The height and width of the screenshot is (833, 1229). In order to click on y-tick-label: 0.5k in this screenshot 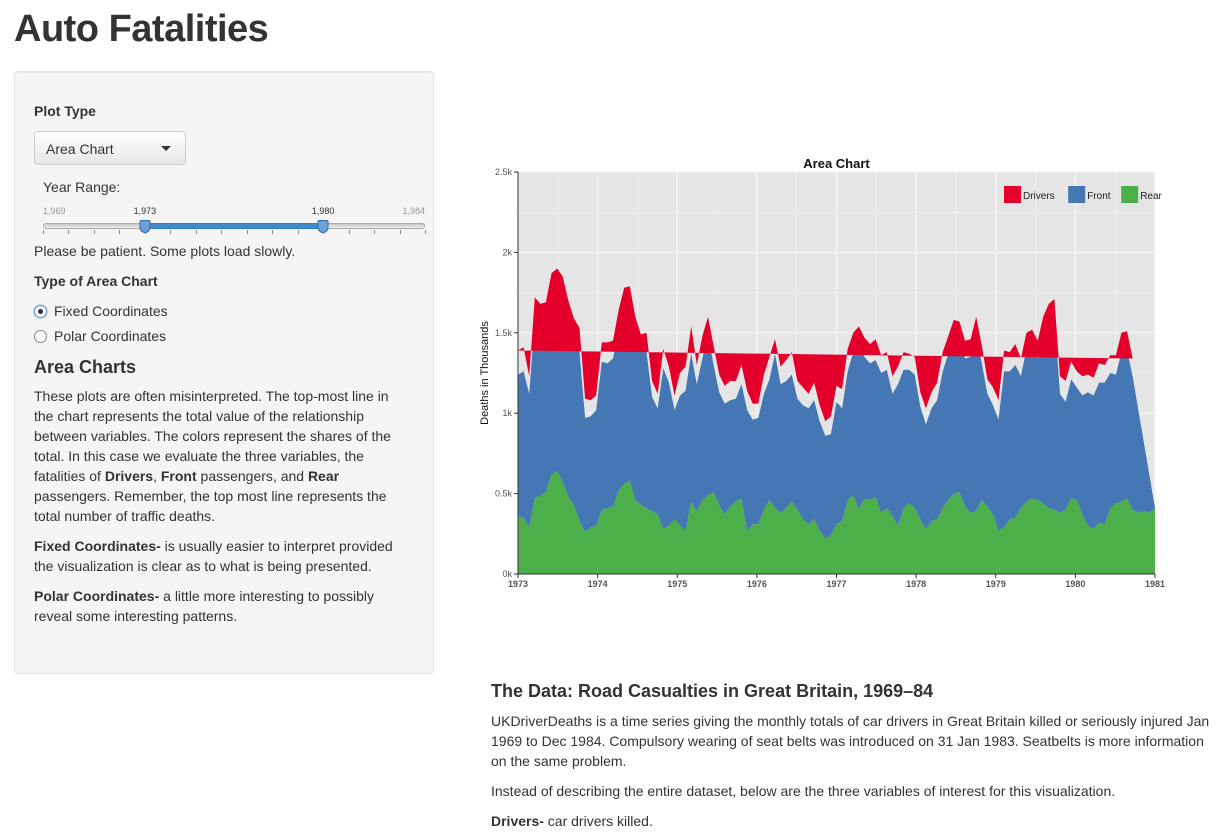, I will do `click(504, 494)`.